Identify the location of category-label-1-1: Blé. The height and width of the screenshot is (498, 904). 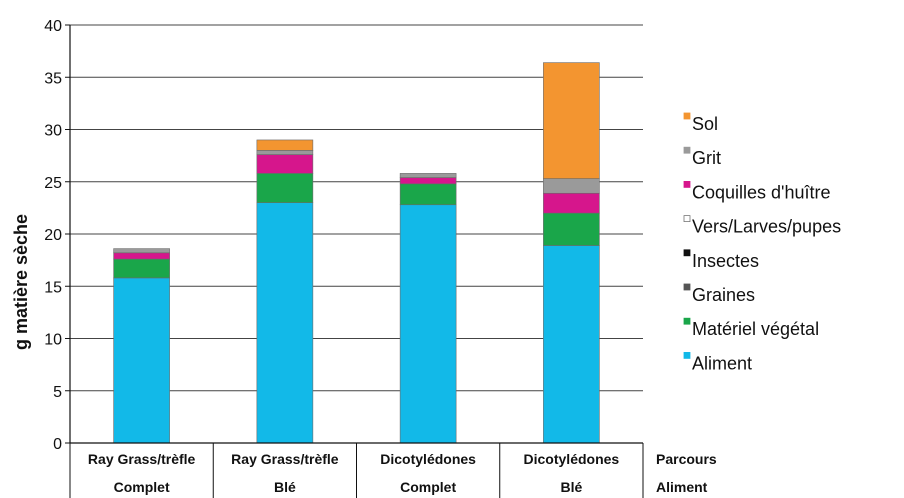
(285, 487).